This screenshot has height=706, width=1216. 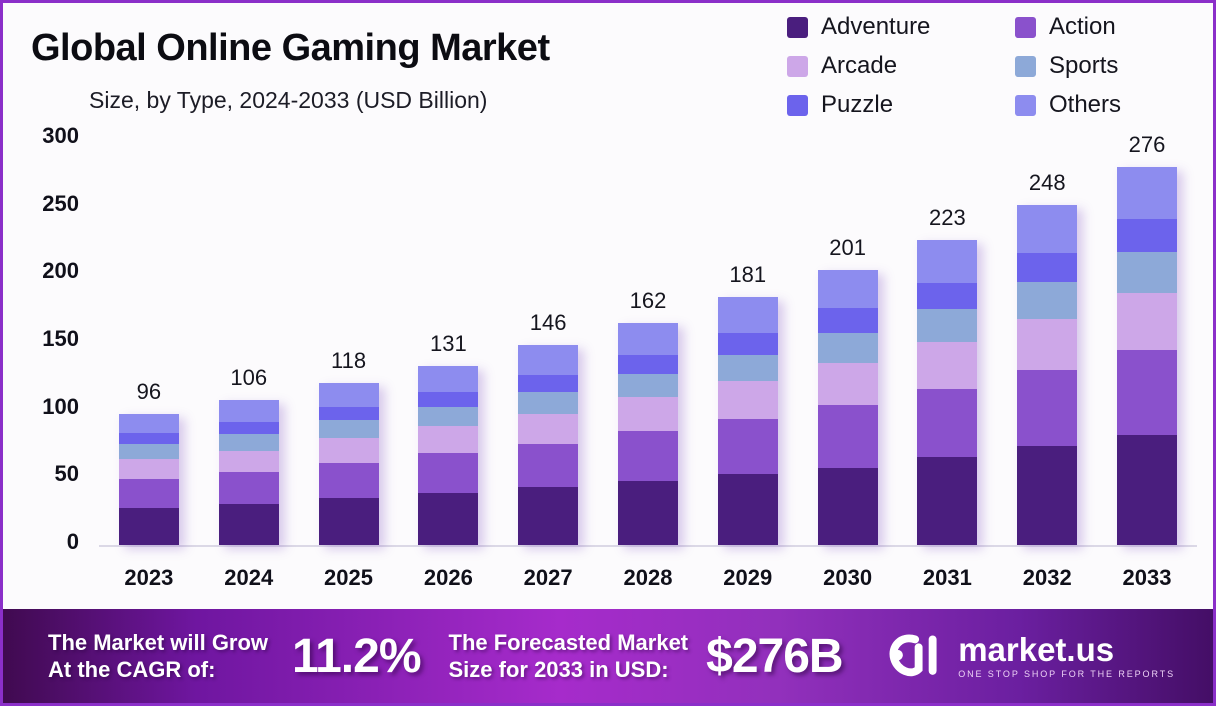 I want to click on bar-total-label-2026: 131, so click(x=448, y=343).